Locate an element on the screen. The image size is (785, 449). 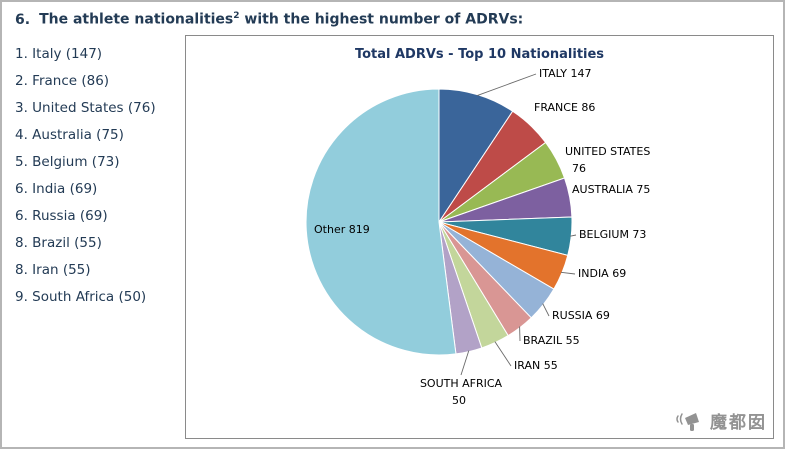
slice-label: SOUTH AFRICA is located at coordinates (461, 383).